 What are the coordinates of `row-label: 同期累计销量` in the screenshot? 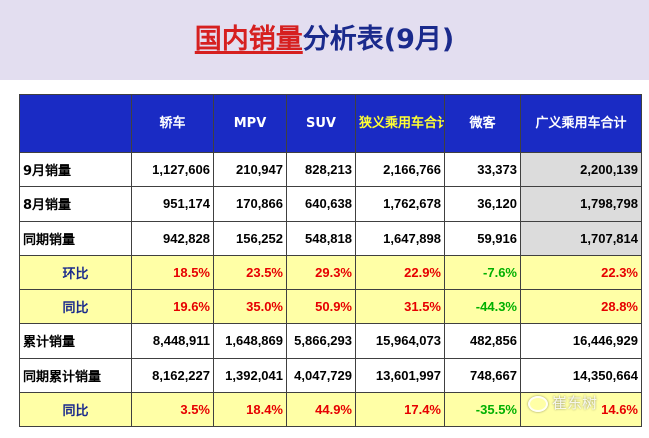 It's located at (75, 375).